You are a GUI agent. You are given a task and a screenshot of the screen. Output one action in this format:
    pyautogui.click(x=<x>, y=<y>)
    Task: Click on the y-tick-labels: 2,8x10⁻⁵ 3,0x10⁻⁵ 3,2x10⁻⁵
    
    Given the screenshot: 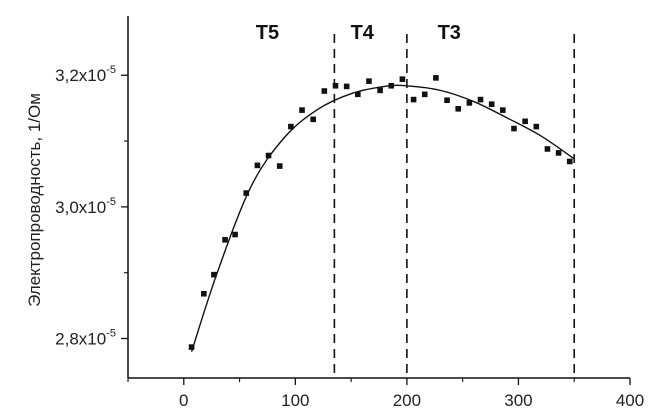 What is the action you would take?
    pyautogui.click(x=85, y=206)
    